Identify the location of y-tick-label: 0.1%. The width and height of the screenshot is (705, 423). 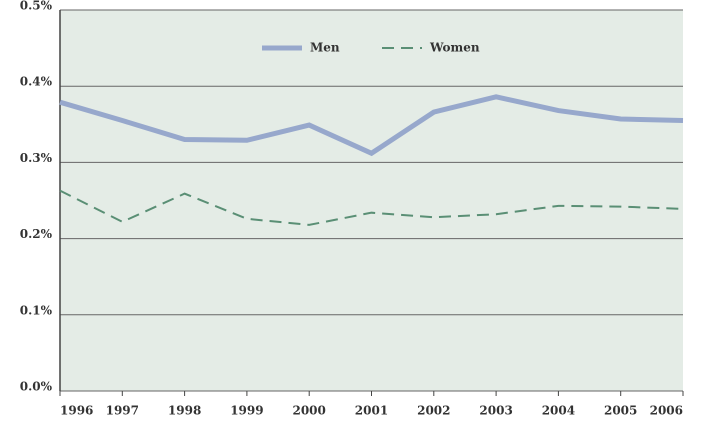
(36, 310).